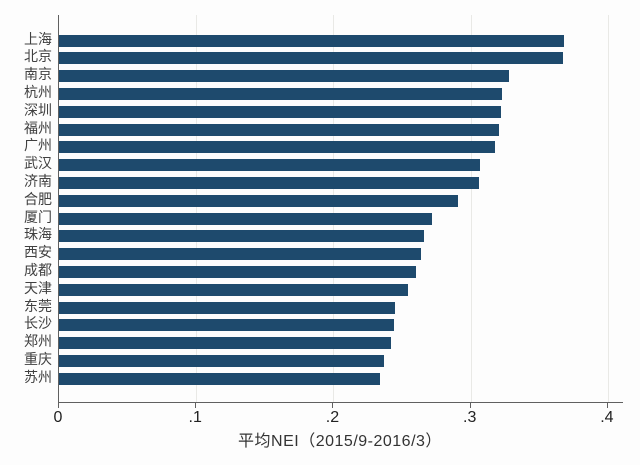 This screenshot has width=640, height=465. What do you see at coordinates (332, 417) in the screenshot?
I see `x-axis-tick-label: .2` at bounding box center [332, 417].